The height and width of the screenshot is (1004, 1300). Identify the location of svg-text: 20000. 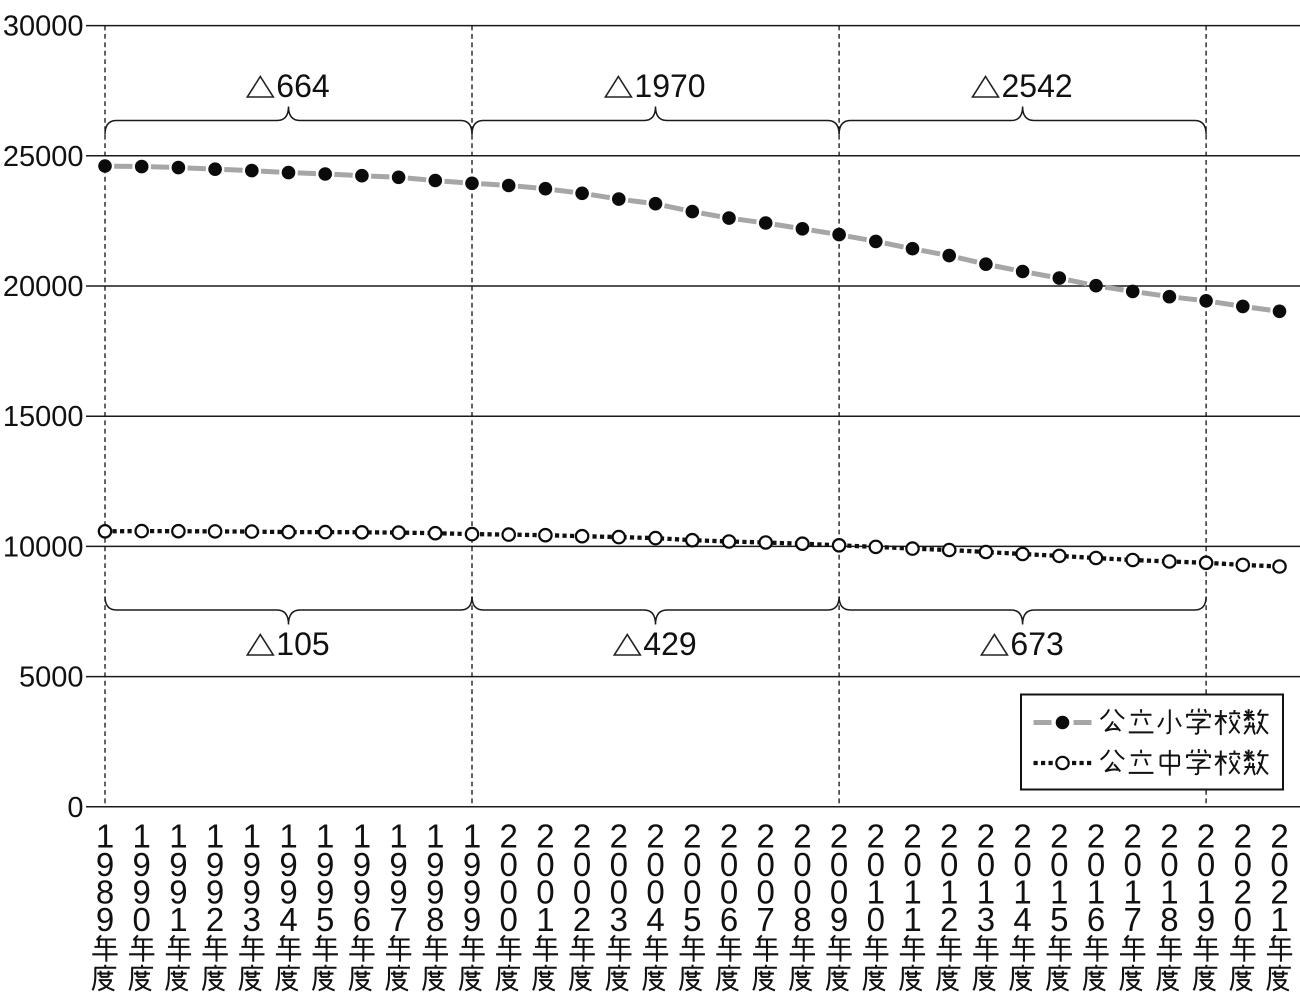
(43, 287).